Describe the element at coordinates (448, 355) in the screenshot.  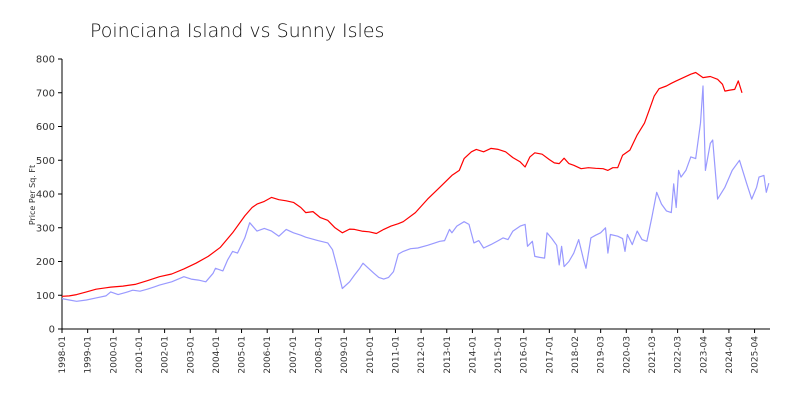
I see `x-tick-label: 2013-01` at that location.